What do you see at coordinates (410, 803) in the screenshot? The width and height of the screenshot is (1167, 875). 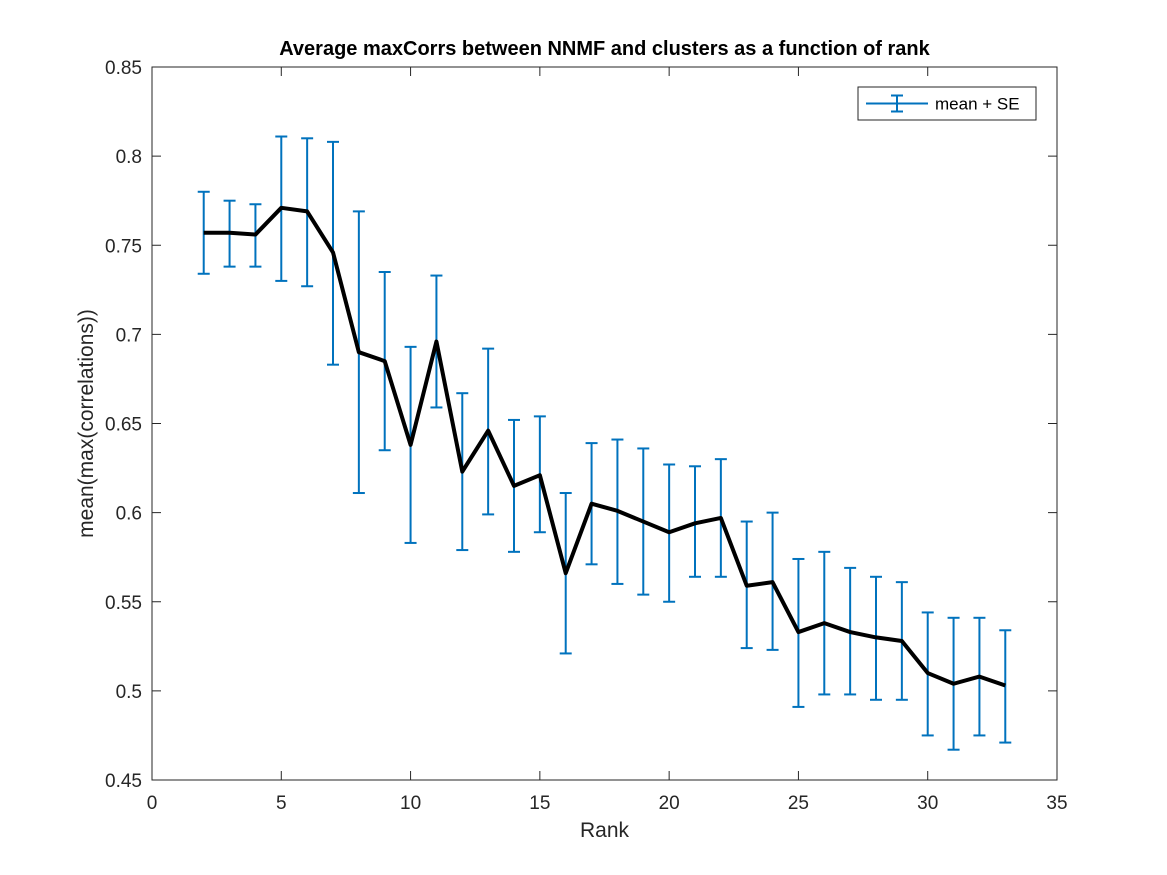 I see `x-tick-label: 10` at bounding box center [410, 803].